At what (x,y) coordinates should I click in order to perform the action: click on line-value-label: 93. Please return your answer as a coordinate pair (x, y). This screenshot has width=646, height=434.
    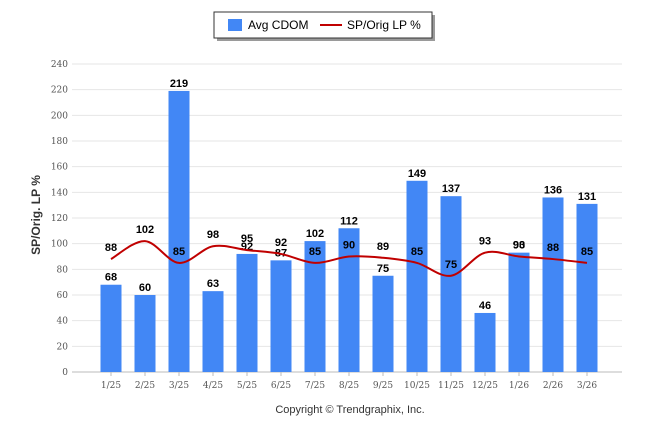
    Looking at the image, I should click on (485, 242).